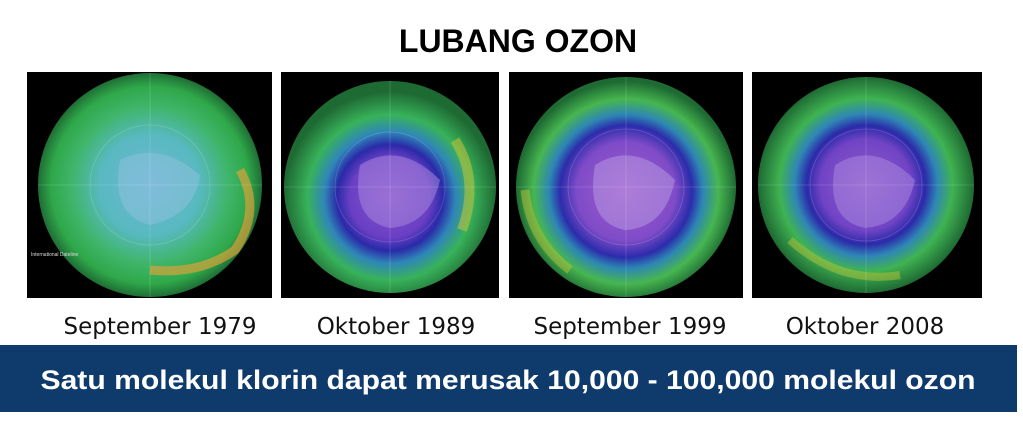 This screenshot has height=427, width=1023. Describe the element at coordinates (160, 327) in the screenshot. I see `caption: September 1979` at that location.